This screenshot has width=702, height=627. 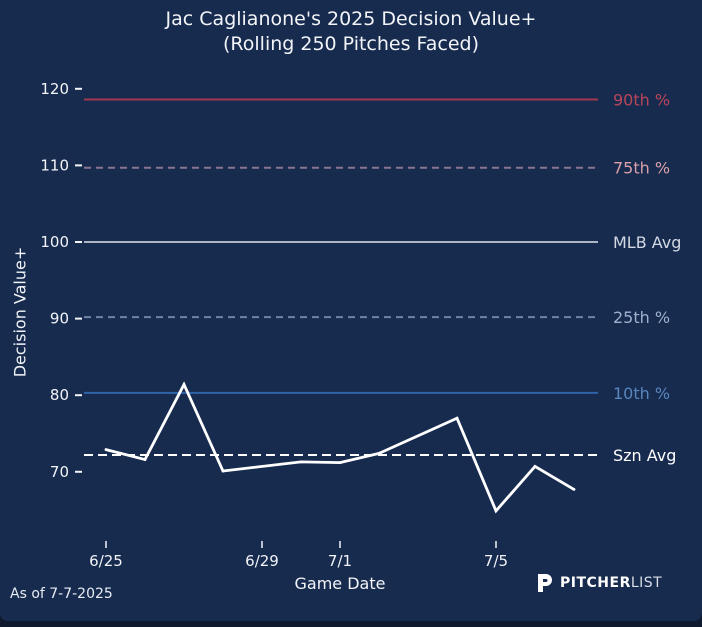 I want to click on reference-label: 10th %, so click(x=641, y=393).